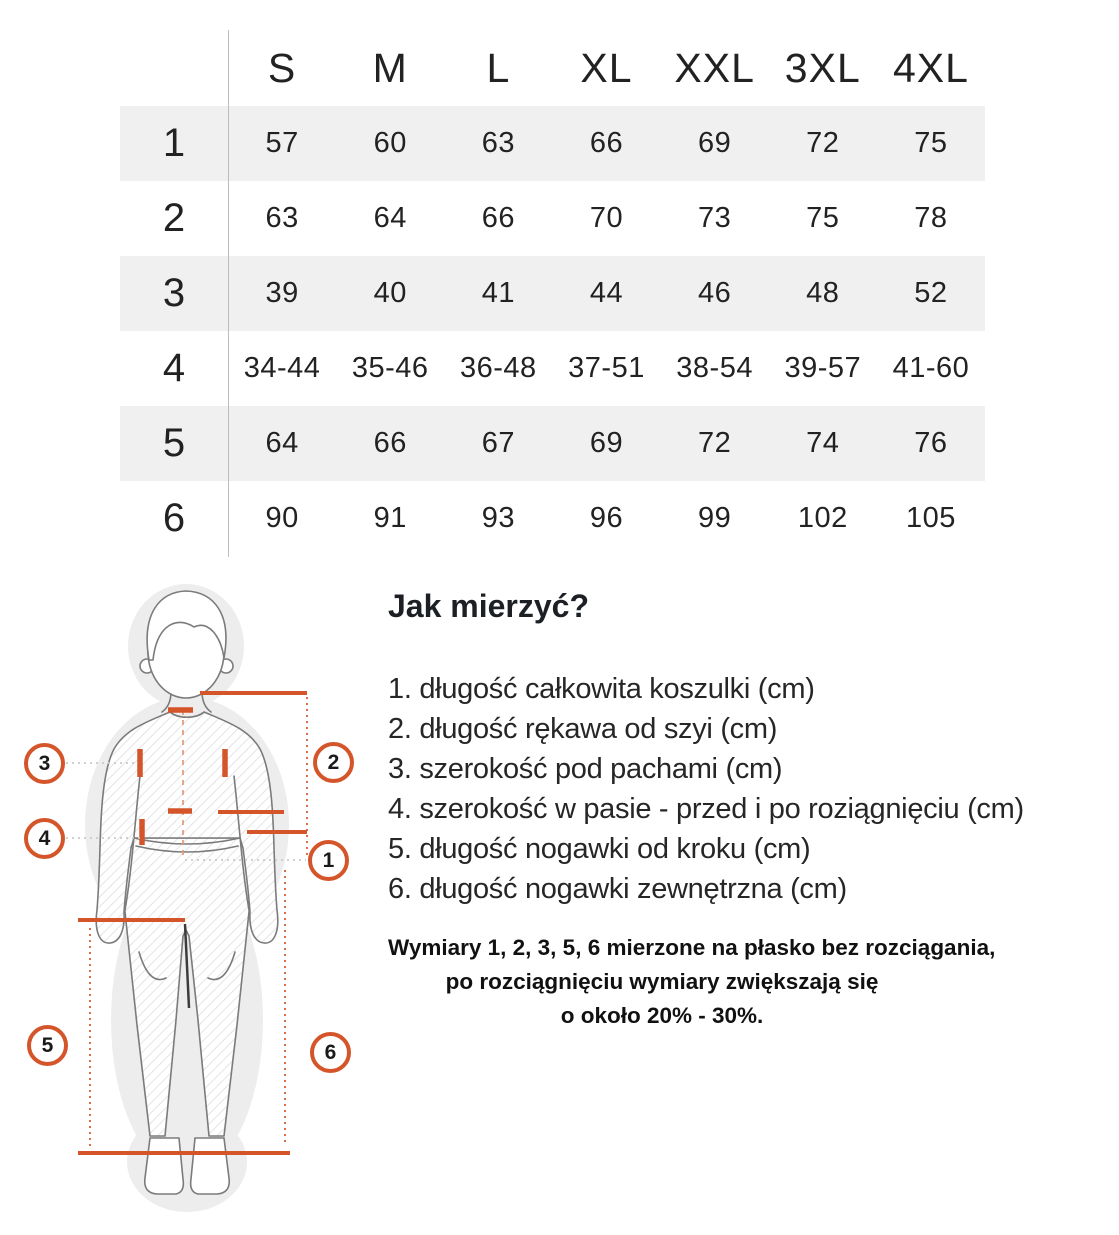 The width and height of the screenshot is (1119, 1235). What do you see at coordinates (390, 143) in the screenshot?
I see `cell: 60` at bounding box center [390, 143].